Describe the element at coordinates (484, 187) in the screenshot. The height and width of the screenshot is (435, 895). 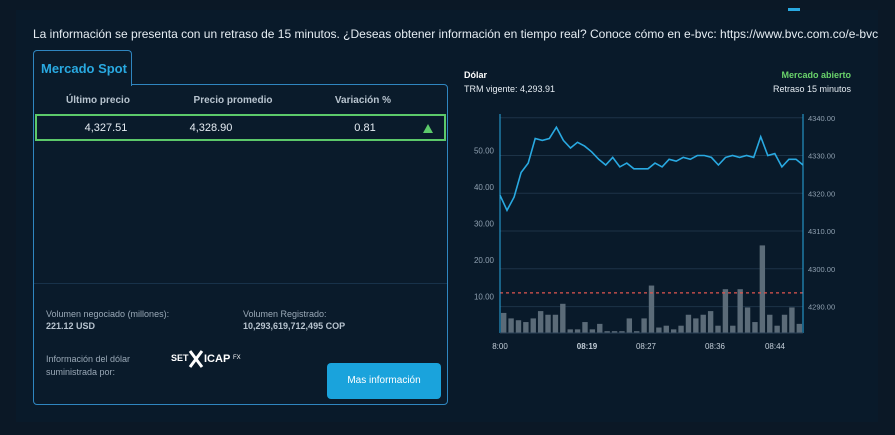
I see `y-left-tick-label: 40.00` at that location.